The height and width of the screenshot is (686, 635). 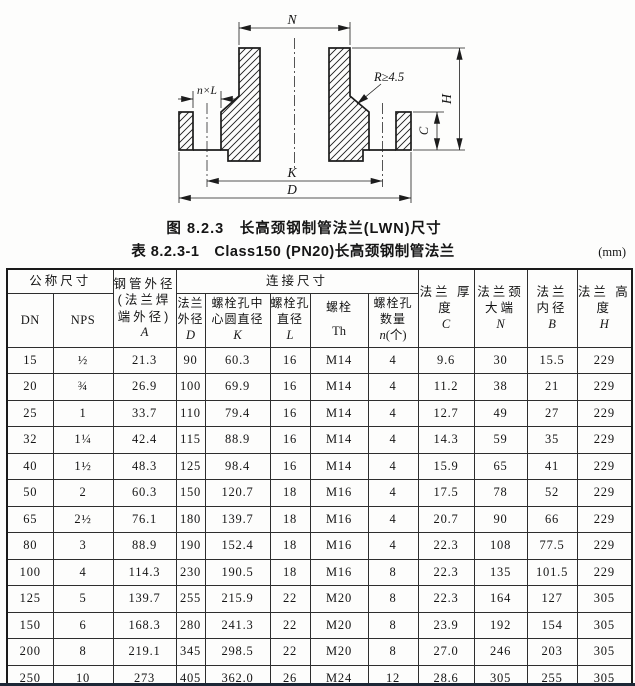 I want to click on table-cell: M20, so click(x=339, y=652).